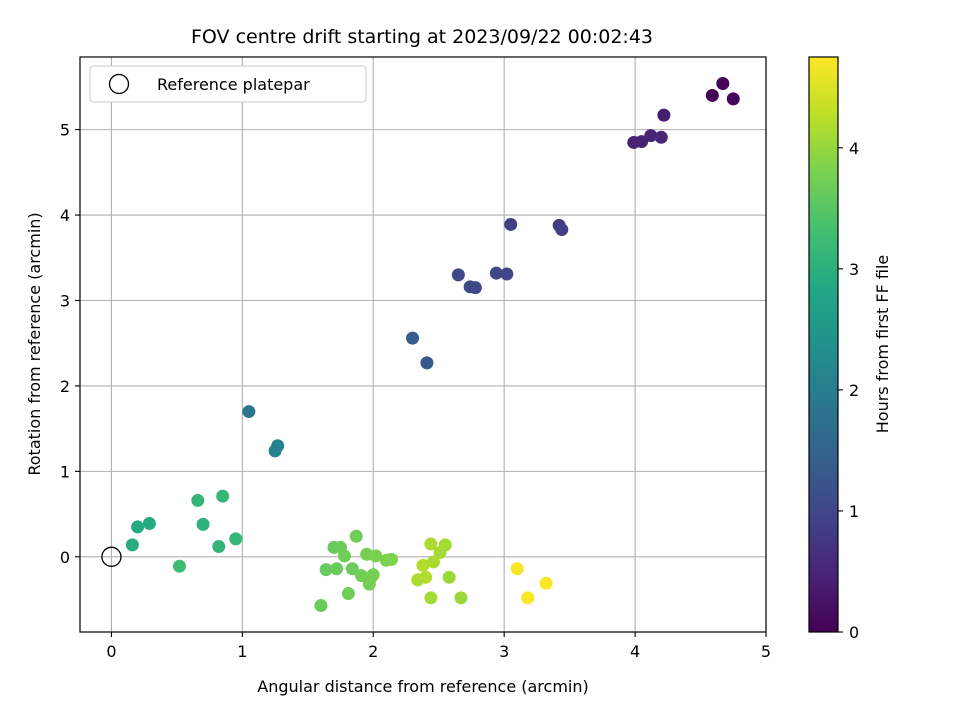 The height and width of the screenshot is (720, 960). I want to click on colorbar-tick-label: 0, so click(854, 632).